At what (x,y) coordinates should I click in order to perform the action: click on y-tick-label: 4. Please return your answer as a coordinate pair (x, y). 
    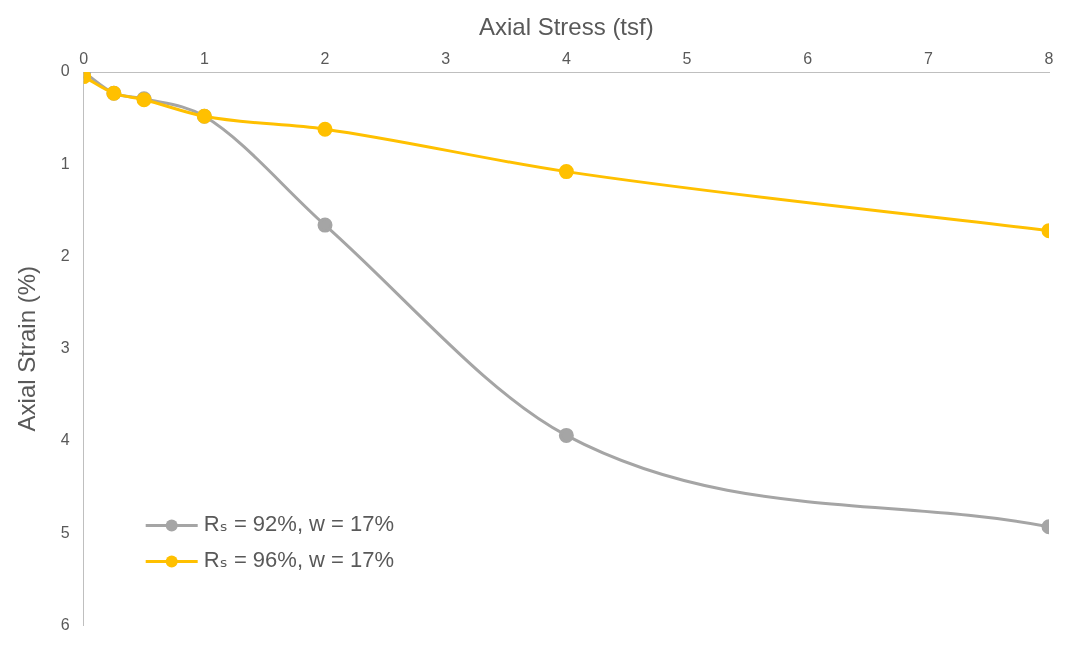
    Looking at the image, I should click on (65, 440).